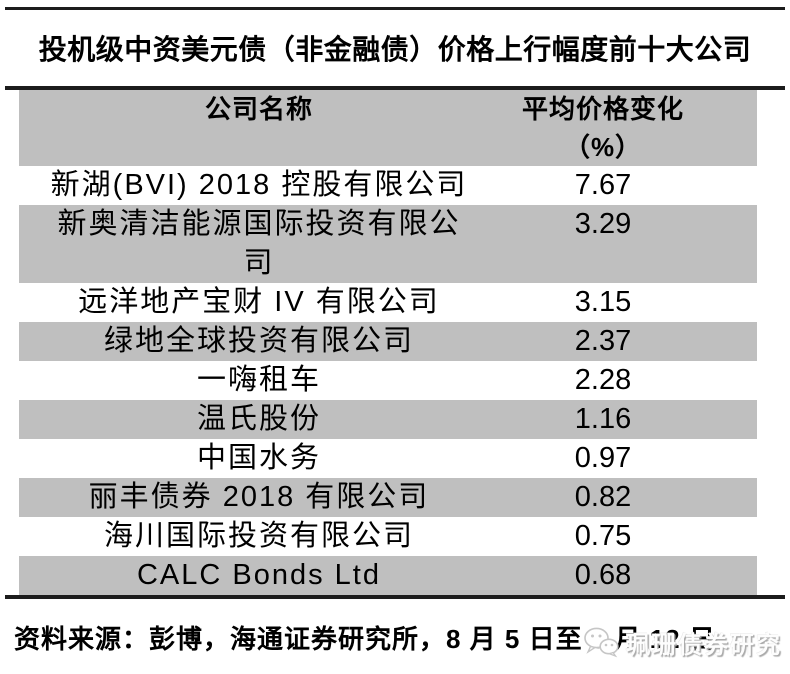 Image resolution: width=790 pixels, height=674 pixels. I want to click on watermark-label: 珮珊债券研究, so click(704, 645).